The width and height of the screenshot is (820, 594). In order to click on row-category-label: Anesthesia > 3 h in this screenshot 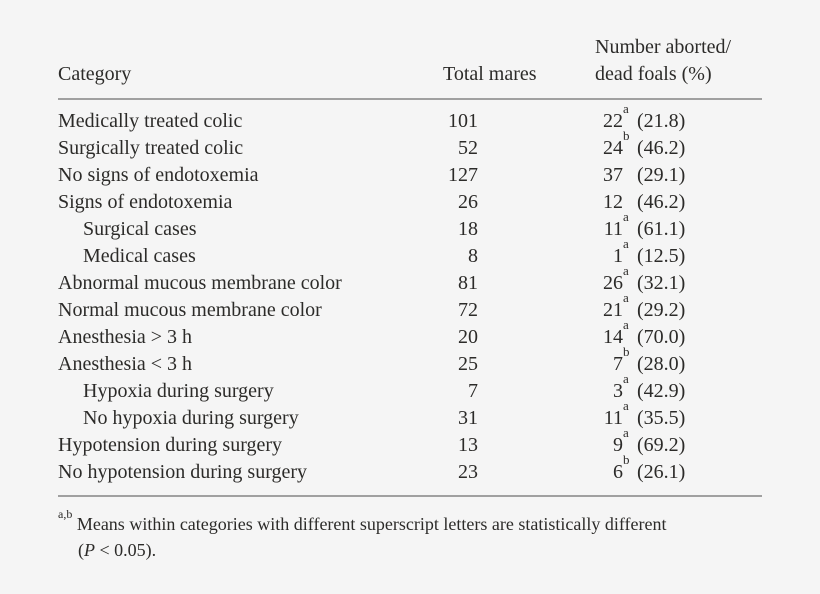, I will do `click(125, 337)`.